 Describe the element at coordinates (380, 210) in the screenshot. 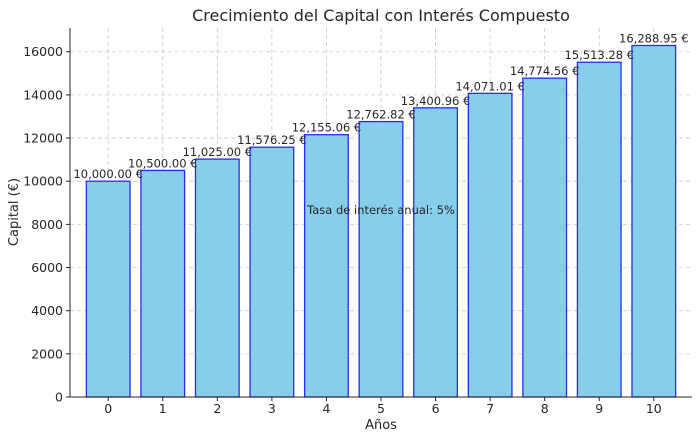

I see `interest-rate-annotation: Tasa de interés anual: 5%` at that location.